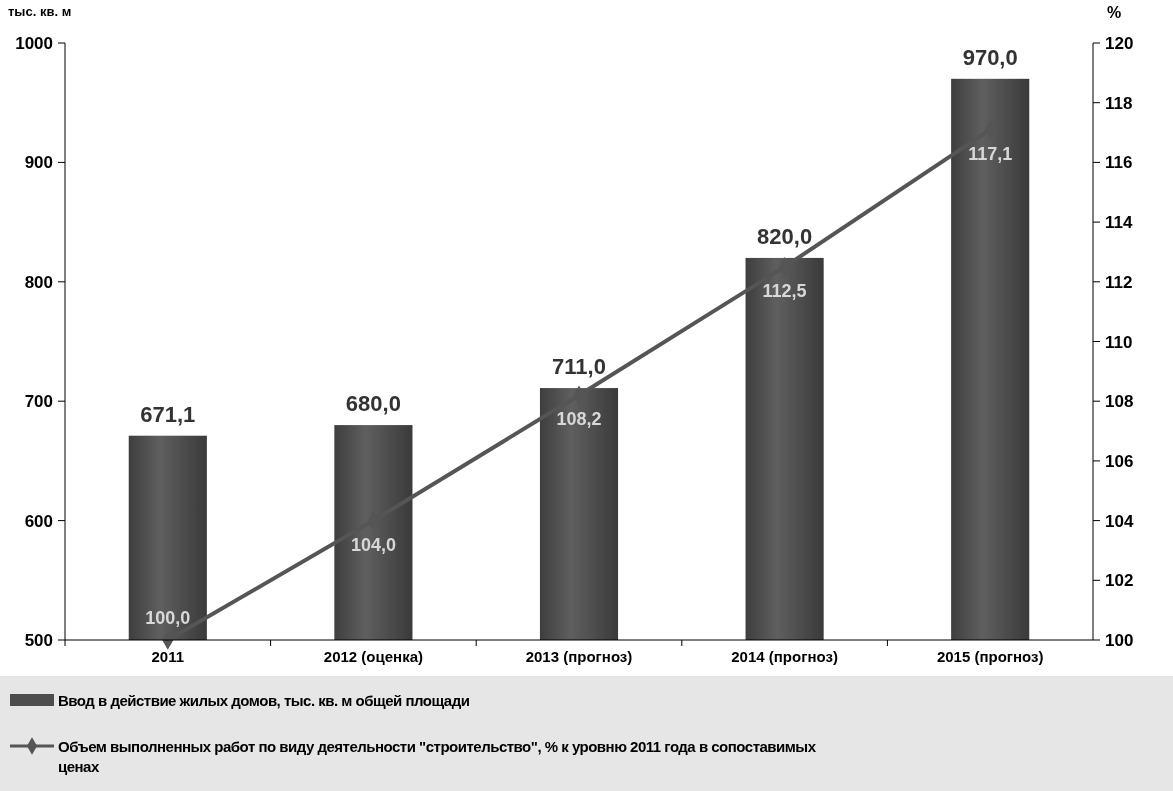  Describe the element at coordinates (168, 618) in the screenshot. I see `data-label: 100,0` at that location.